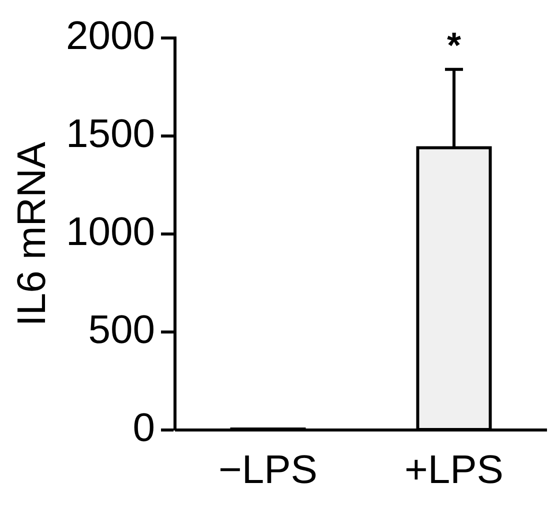 The height and width of the screenshot is (510, 558). Describe the element at coordinates (143, 428) in the screenshot. I see `y-tick-label: 0` at that location.